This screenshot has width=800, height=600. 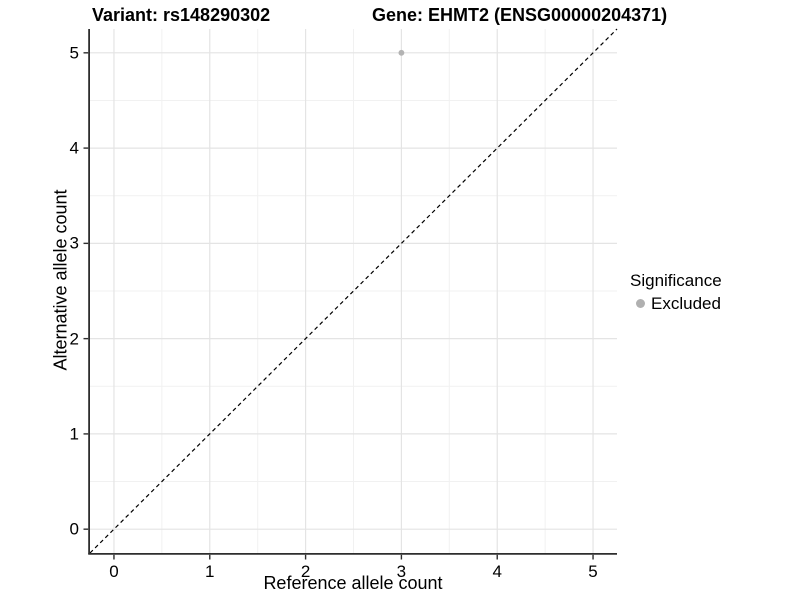 I want to click on y-tick-label: 5, so click(x=74, y=53).